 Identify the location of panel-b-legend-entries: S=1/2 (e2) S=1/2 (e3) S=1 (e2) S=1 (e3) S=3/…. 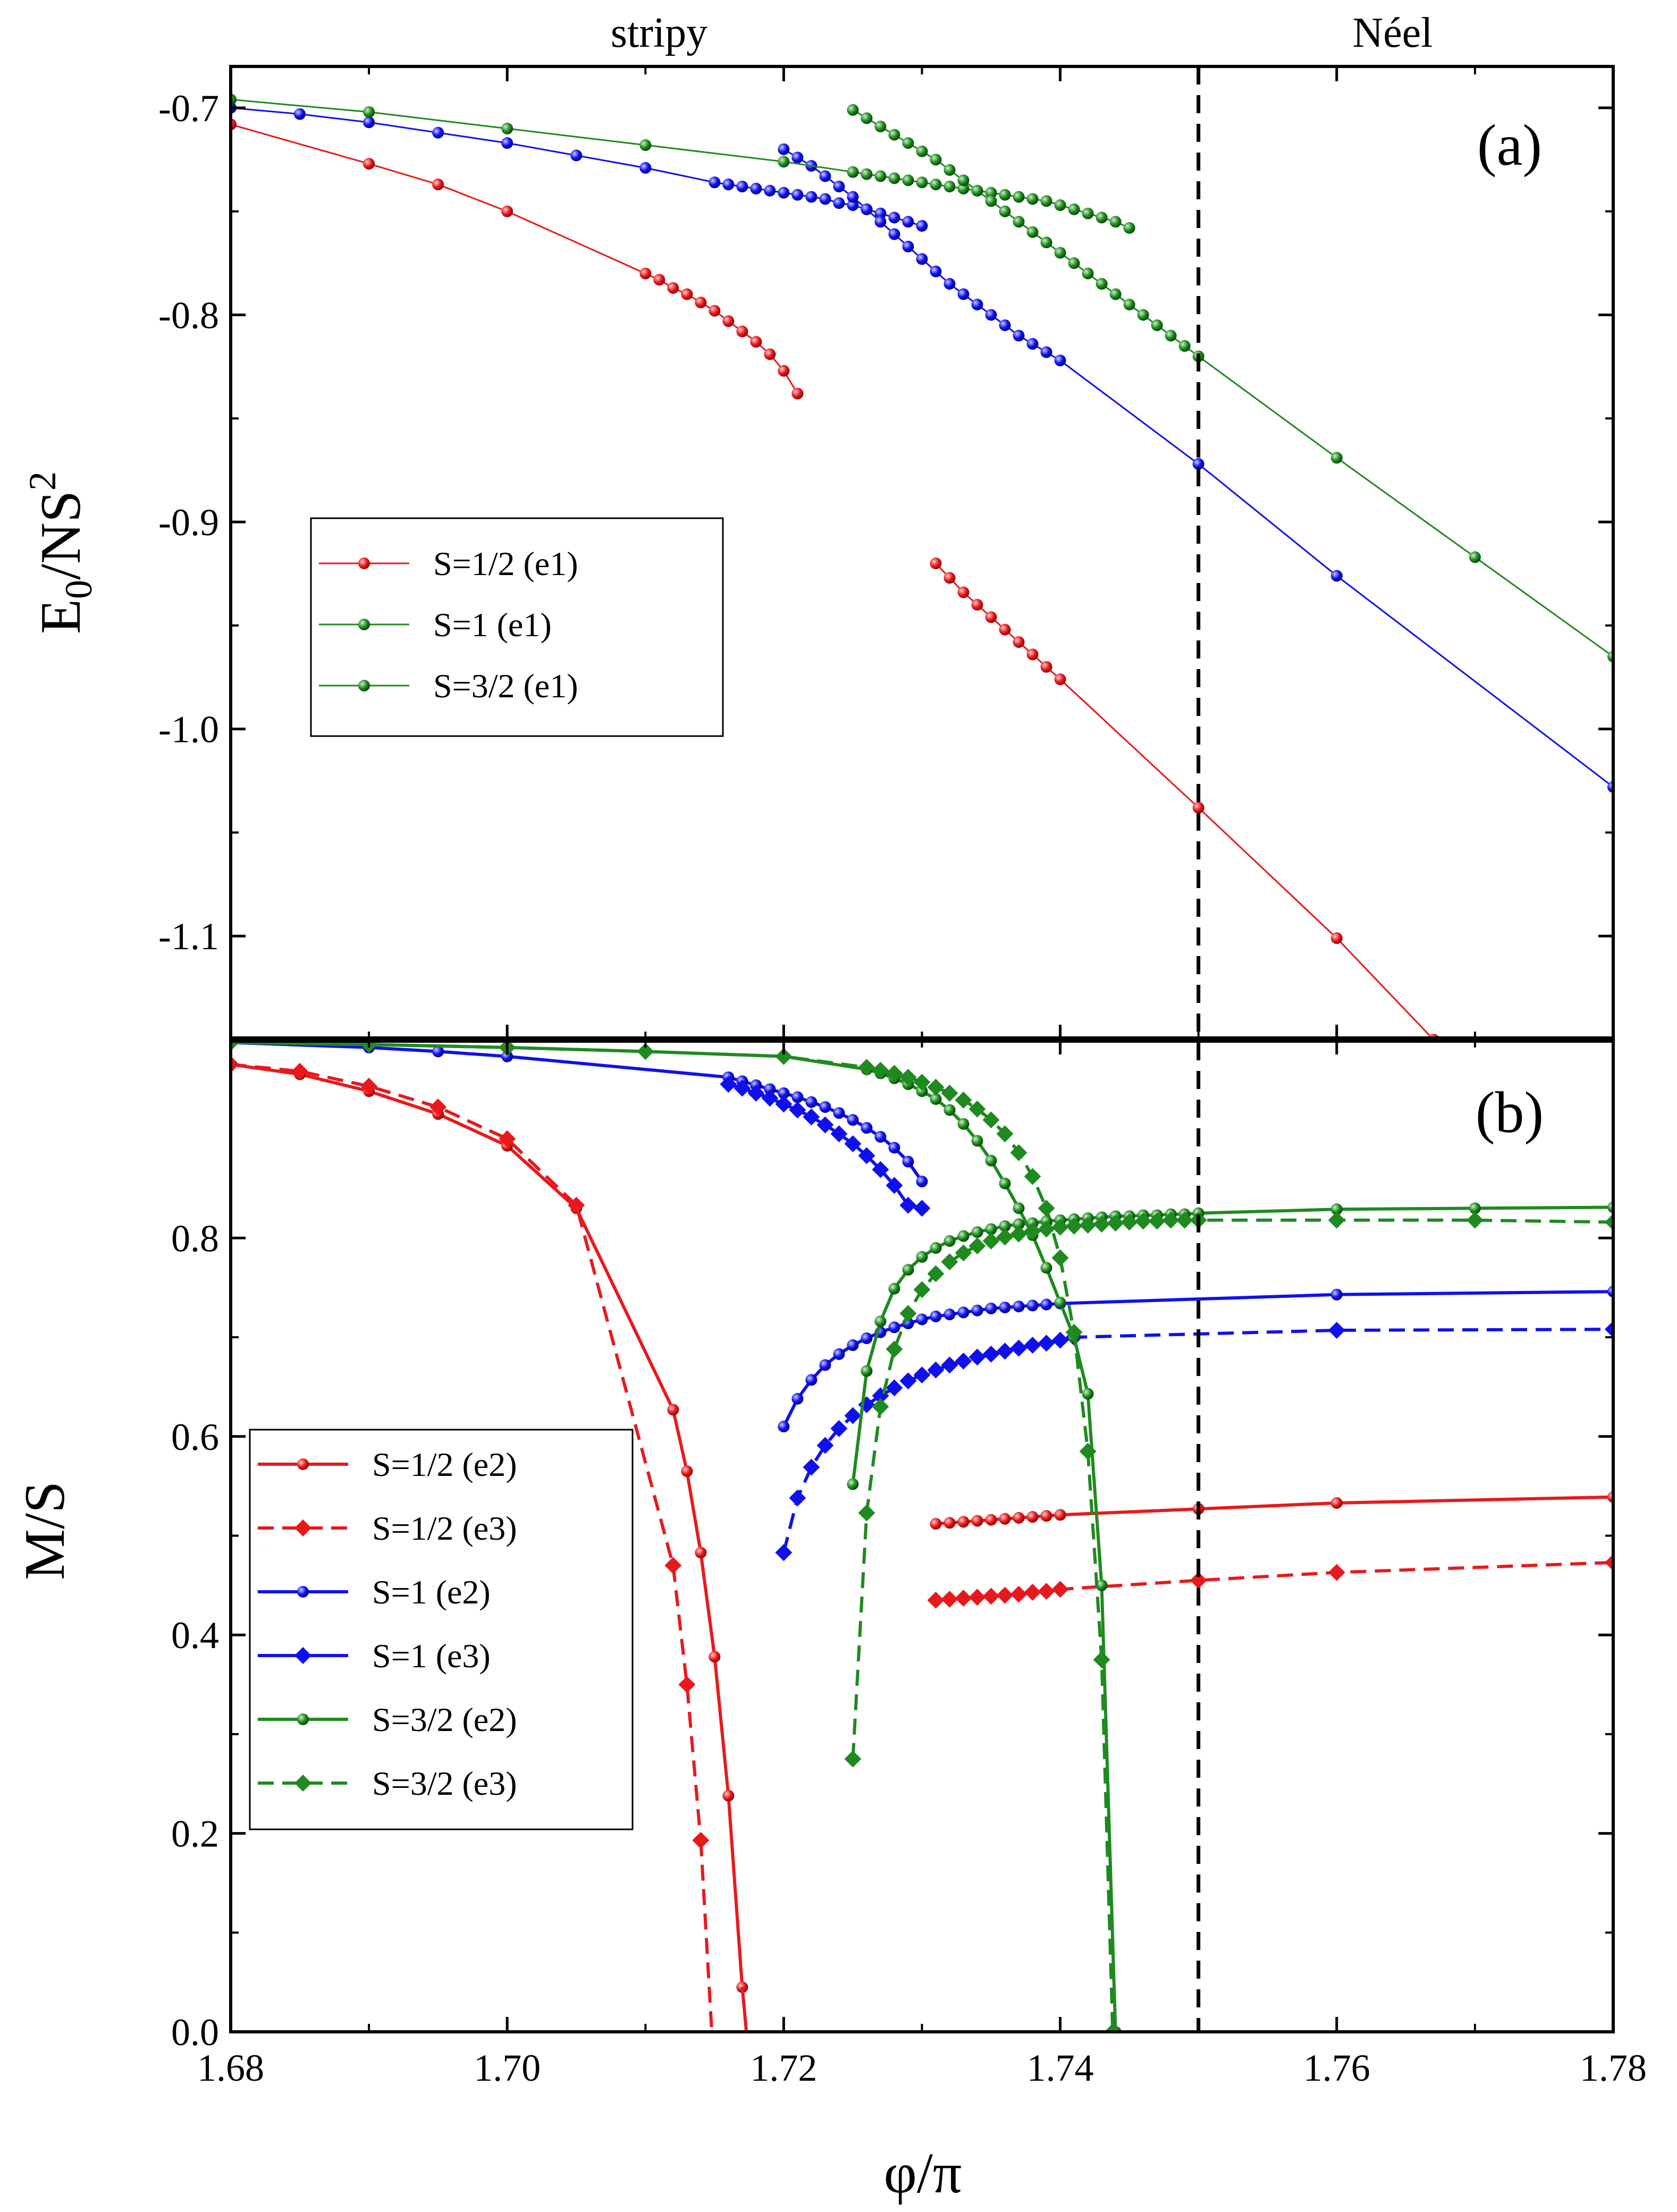
(387, 1624).